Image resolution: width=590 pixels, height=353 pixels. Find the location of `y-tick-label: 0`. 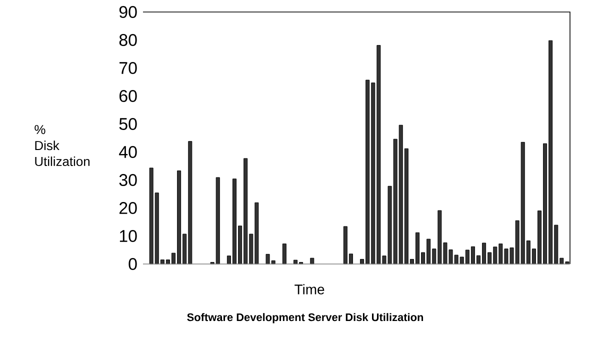

y-tick-label: 0 is located at coordinates (132, 264).